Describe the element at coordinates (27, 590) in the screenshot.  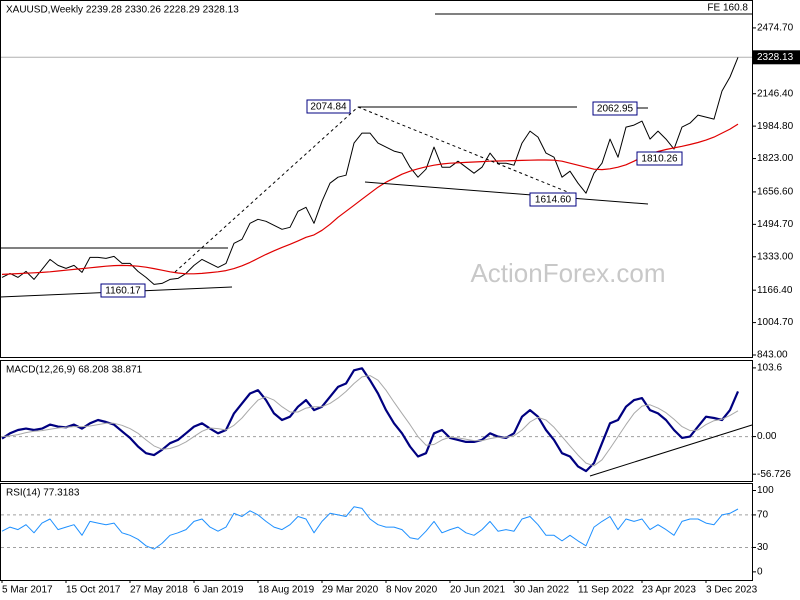
I see `x-tick-label: 5 Mar 2017` at that location.